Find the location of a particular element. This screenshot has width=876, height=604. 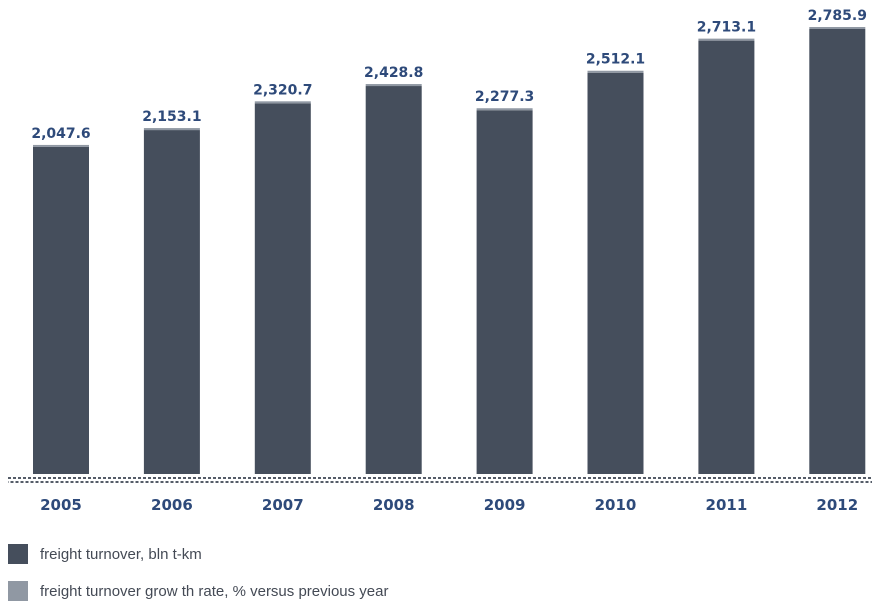

x-axis is located at coordinates (440, 480).